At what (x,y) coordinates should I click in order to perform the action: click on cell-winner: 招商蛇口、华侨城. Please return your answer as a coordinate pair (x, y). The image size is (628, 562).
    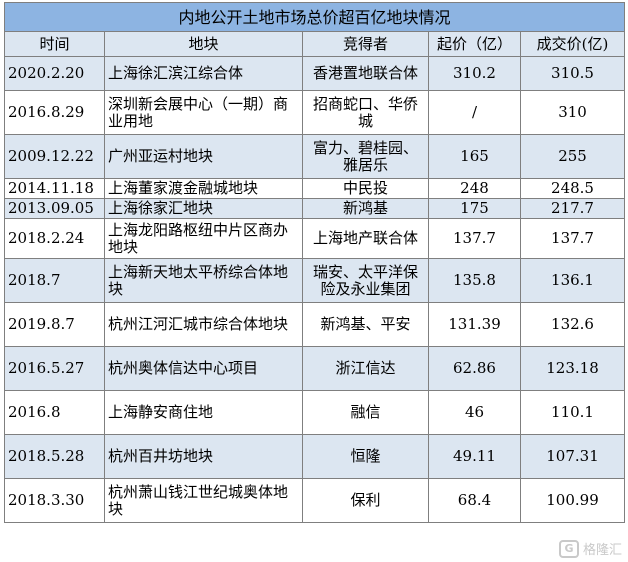
    Looking at the image, I should click on (365, 112).